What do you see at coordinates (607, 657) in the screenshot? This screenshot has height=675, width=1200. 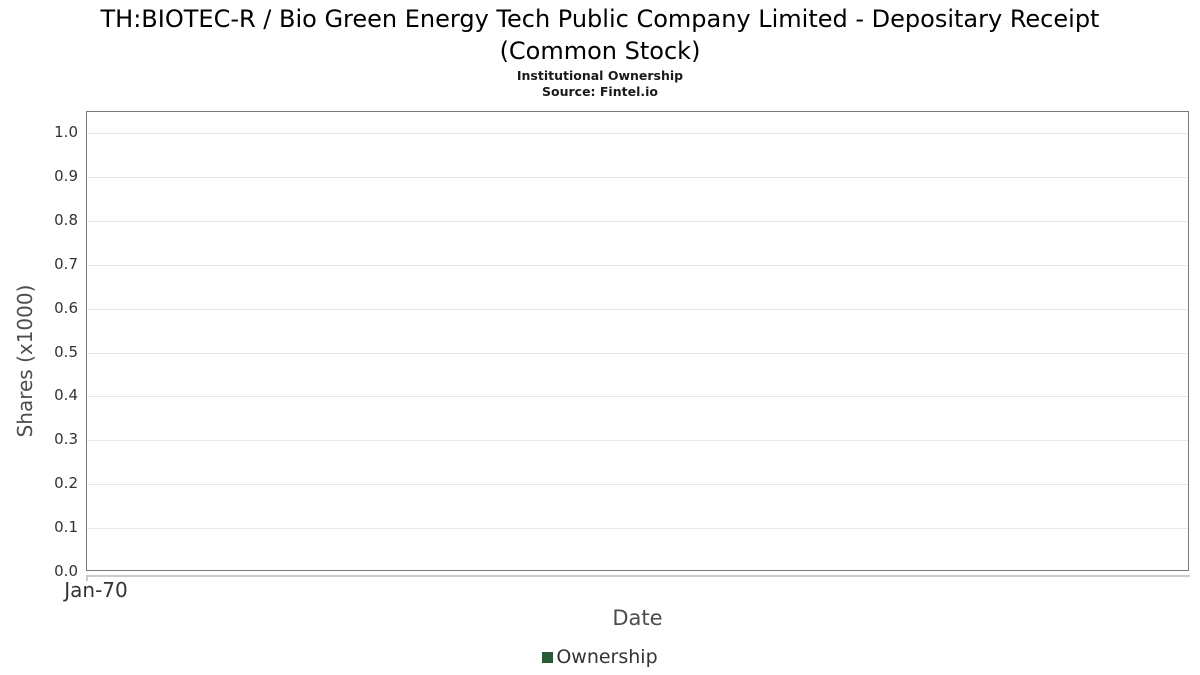 I see `legend-label: Ownership` at bounding box center [607, 657].